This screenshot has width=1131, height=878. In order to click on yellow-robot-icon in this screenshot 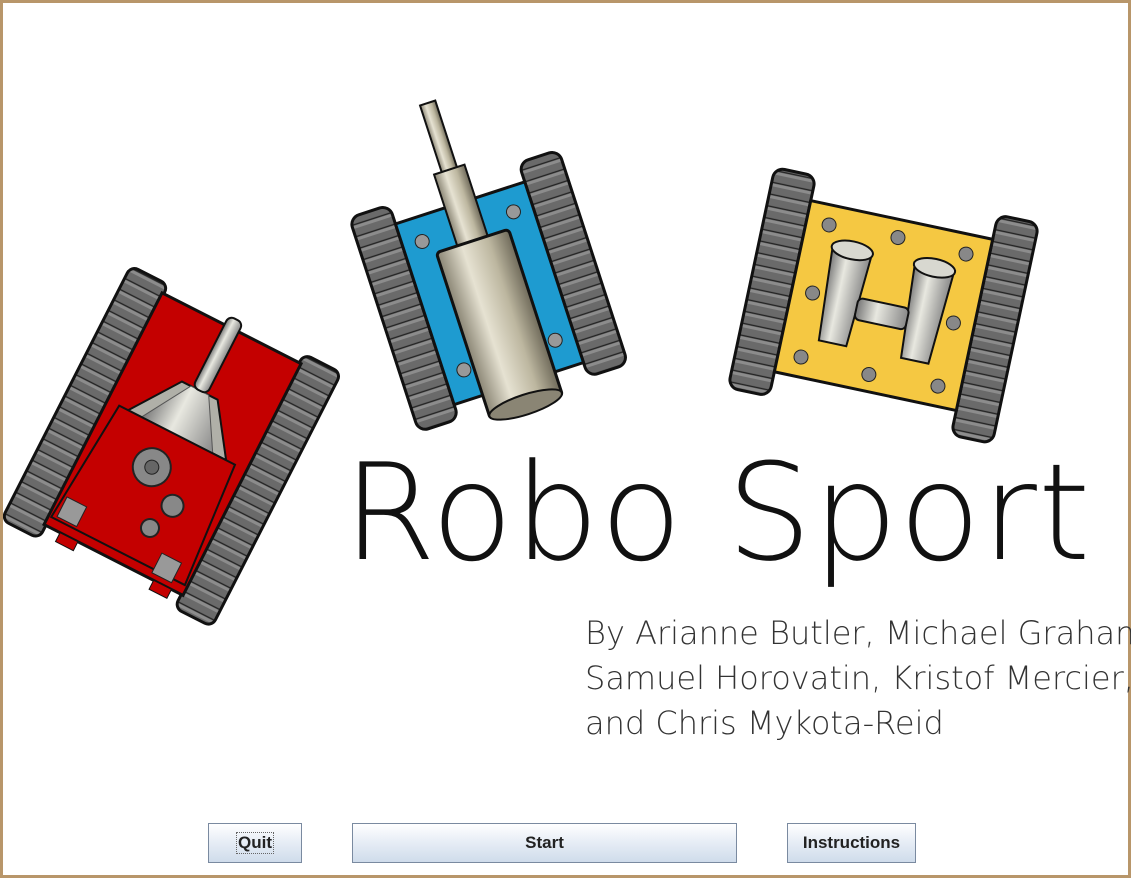, I will do `click(883, 305)`.